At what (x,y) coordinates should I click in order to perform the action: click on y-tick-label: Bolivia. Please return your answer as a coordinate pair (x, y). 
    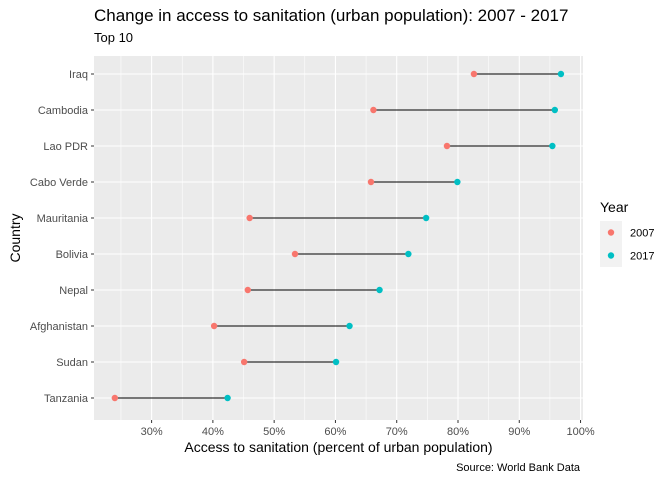
    Looking at the image, I should click on (72, 255).